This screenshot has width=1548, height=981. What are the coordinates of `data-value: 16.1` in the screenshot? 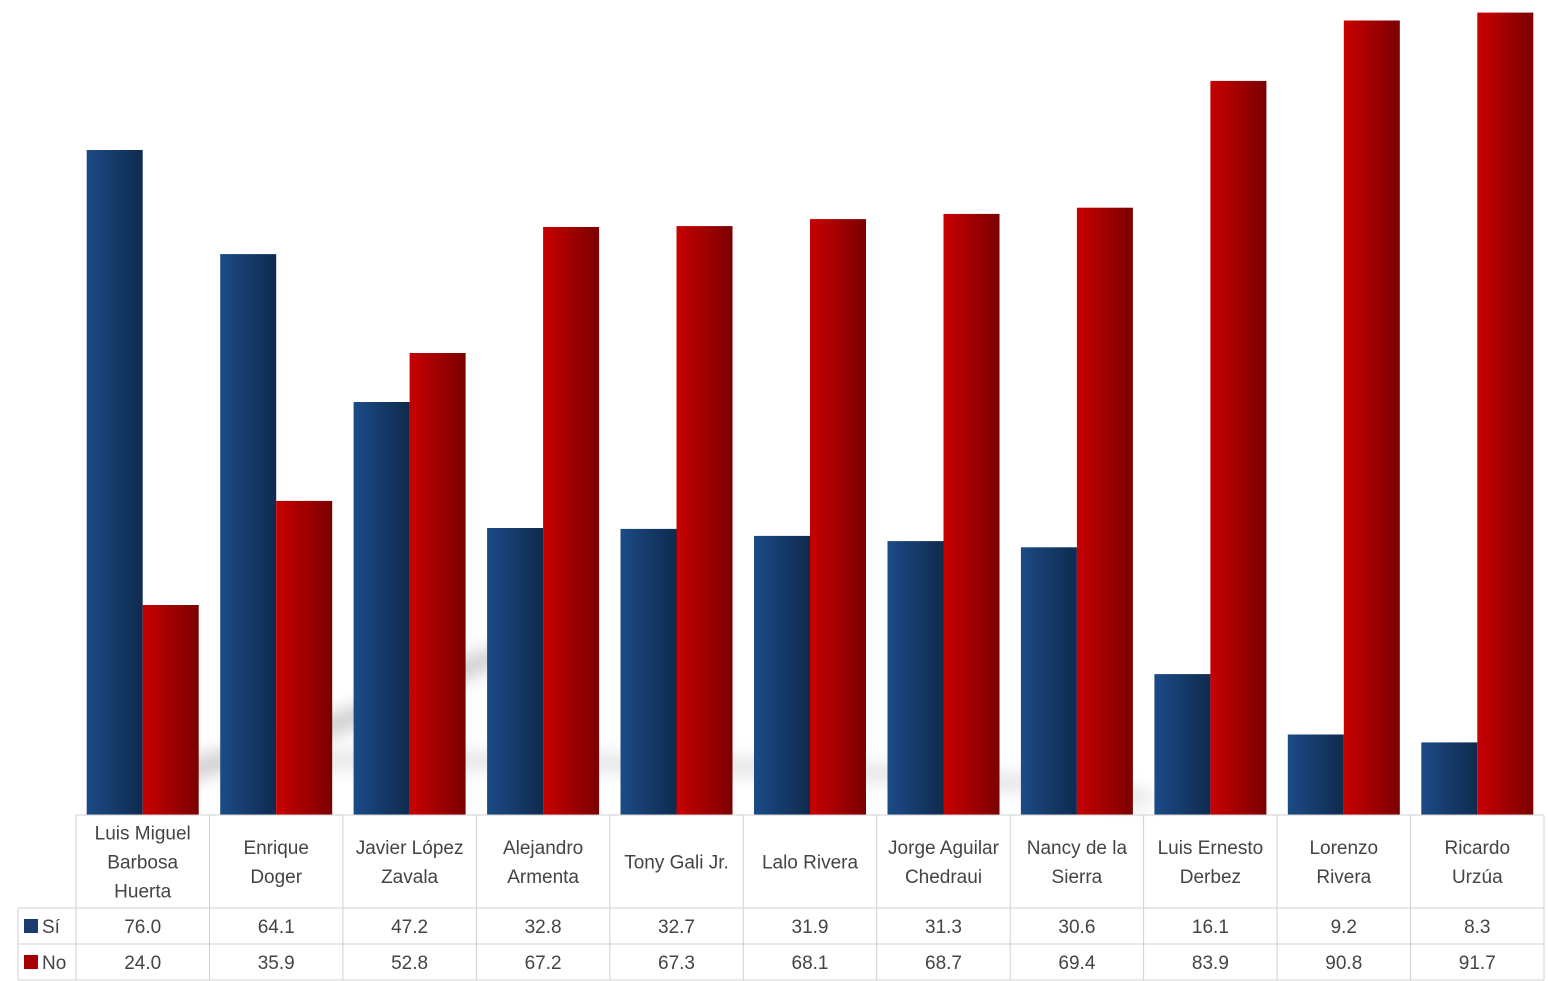 It's located at (1210, 927).